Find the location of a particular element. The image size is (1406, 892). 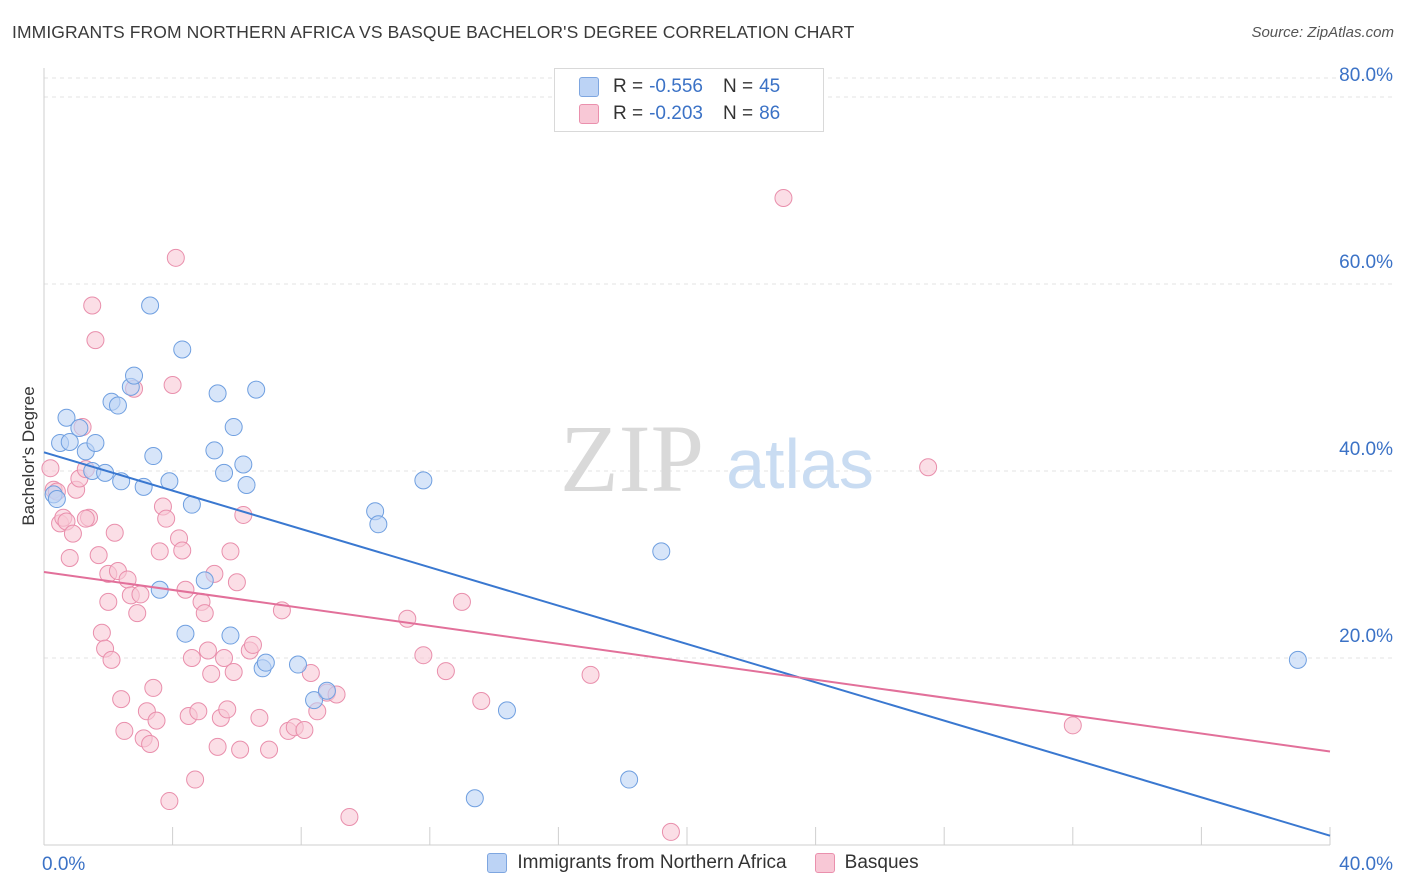

series-legend-item-basques: Basques is located at coordinates (866, 863).